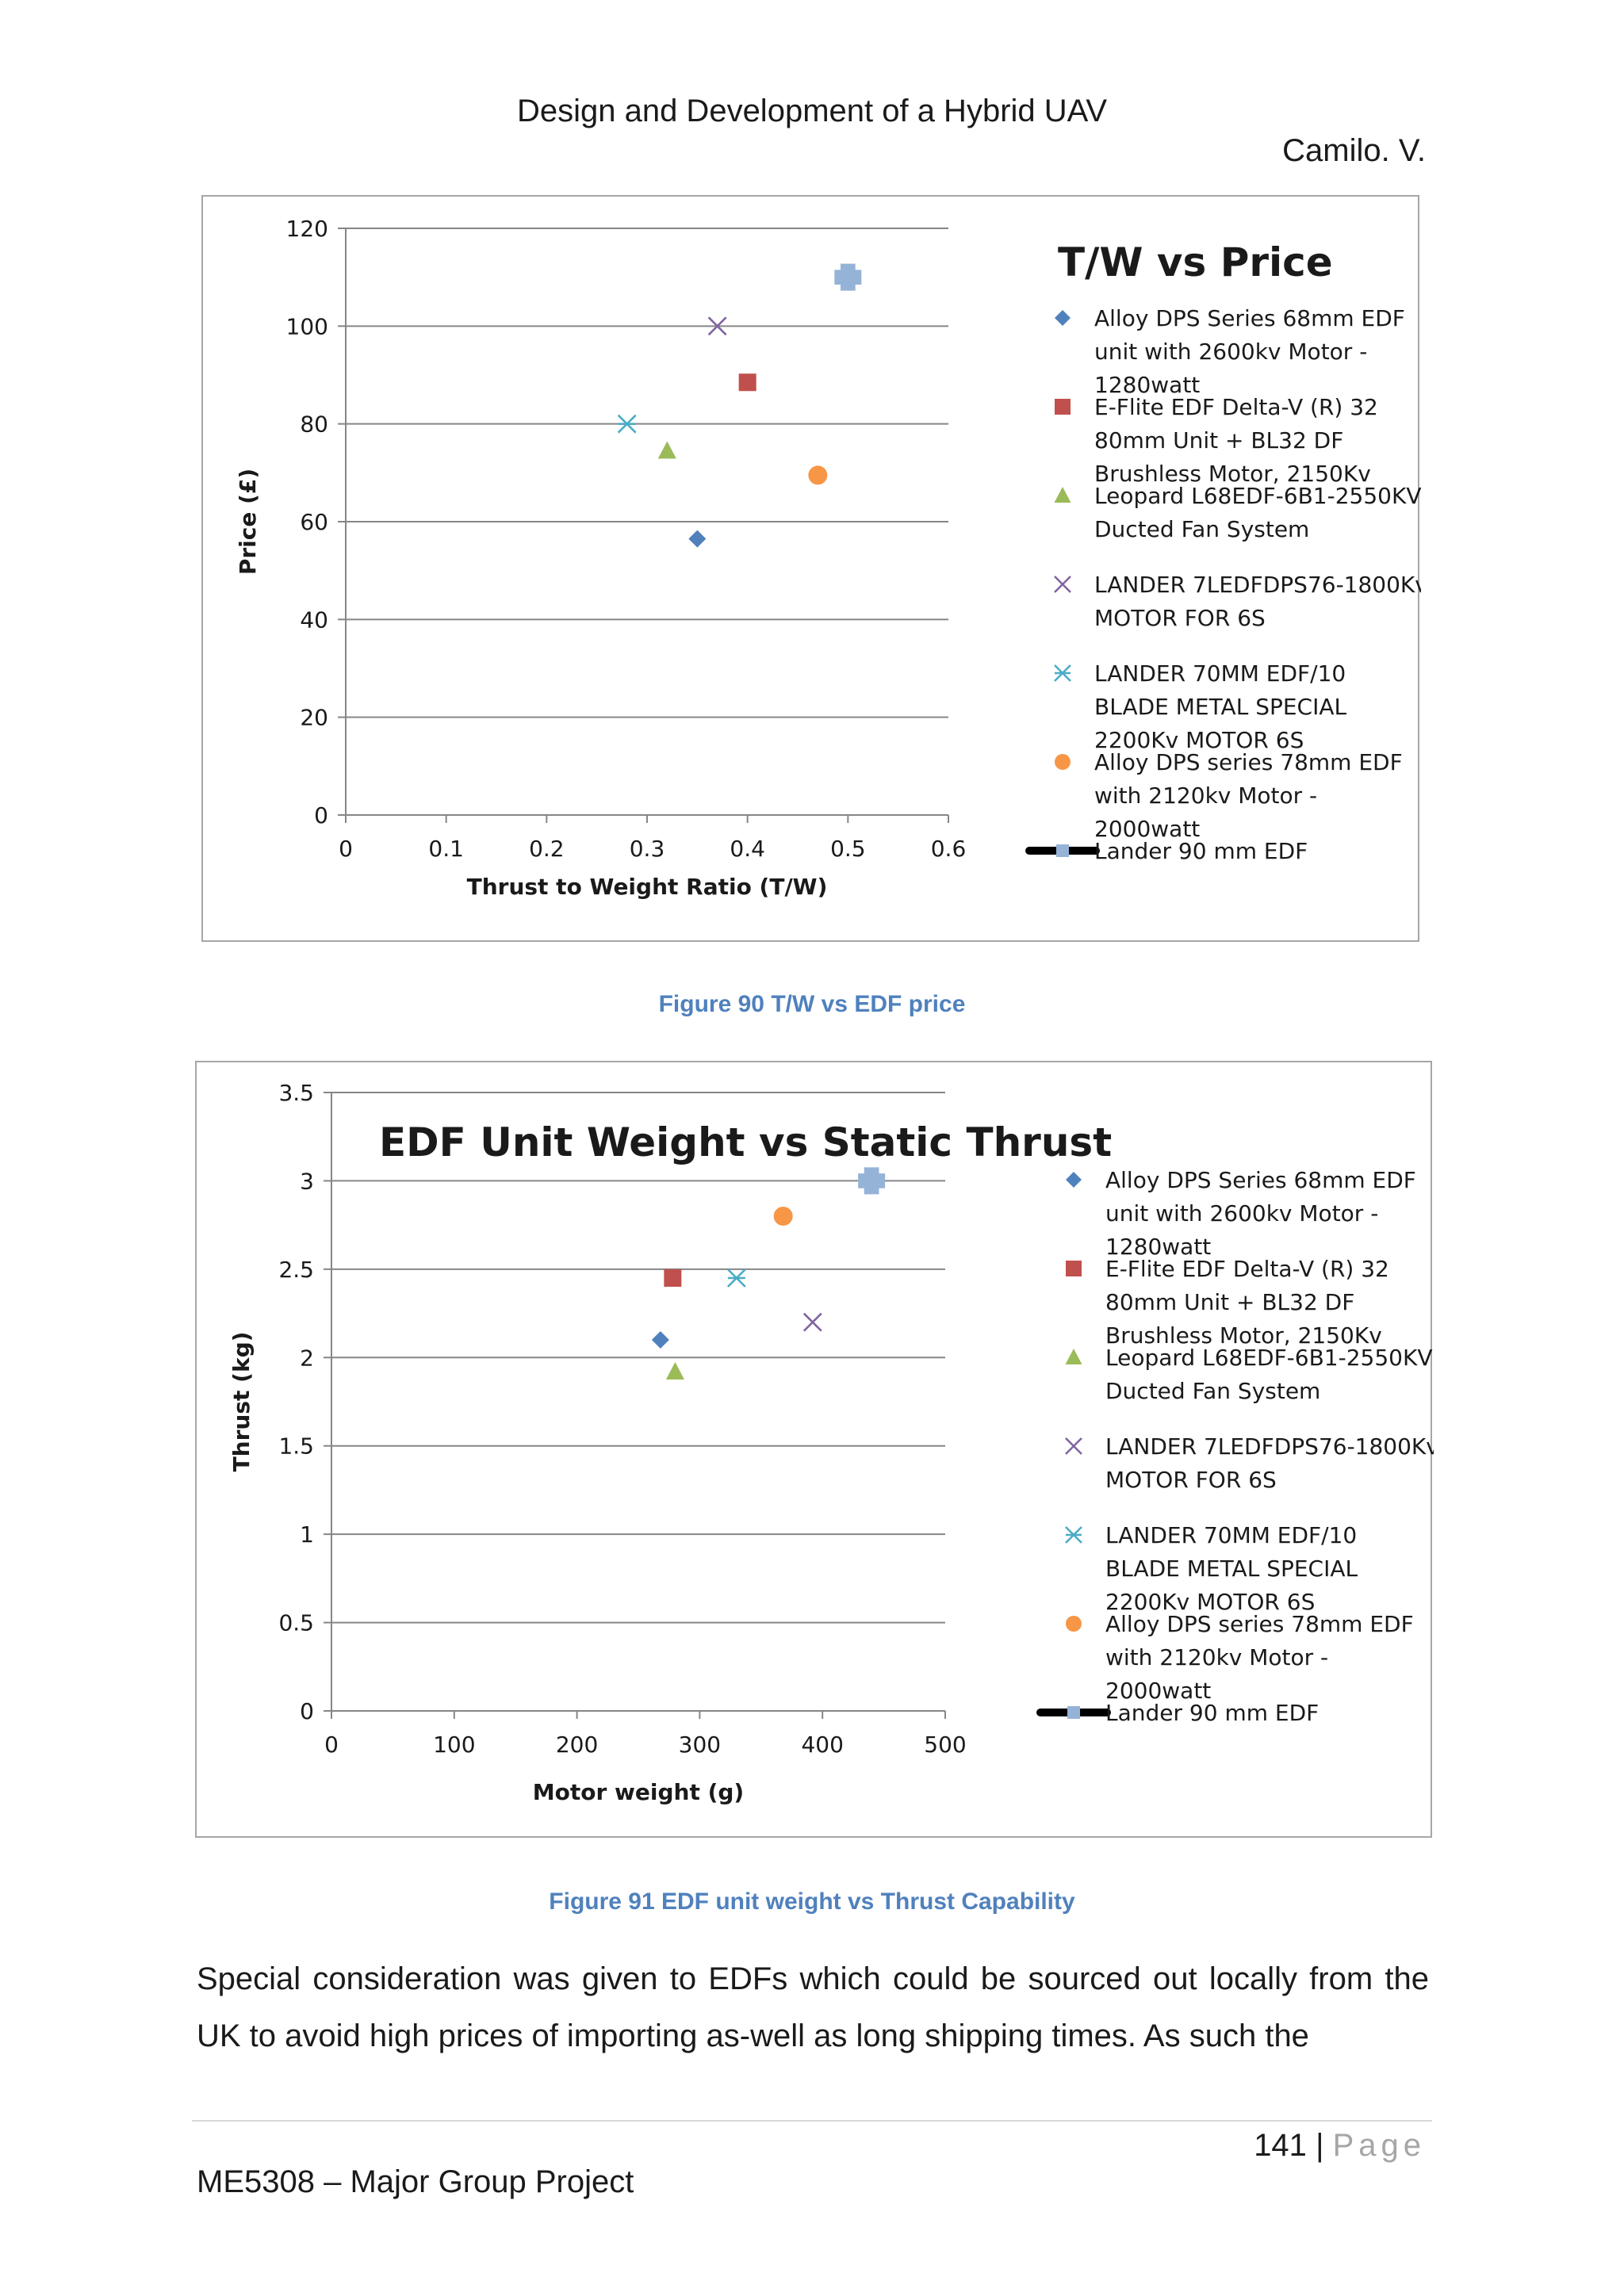  I want to click on tw-y-tick-label-5: 100, so click(307, 326).